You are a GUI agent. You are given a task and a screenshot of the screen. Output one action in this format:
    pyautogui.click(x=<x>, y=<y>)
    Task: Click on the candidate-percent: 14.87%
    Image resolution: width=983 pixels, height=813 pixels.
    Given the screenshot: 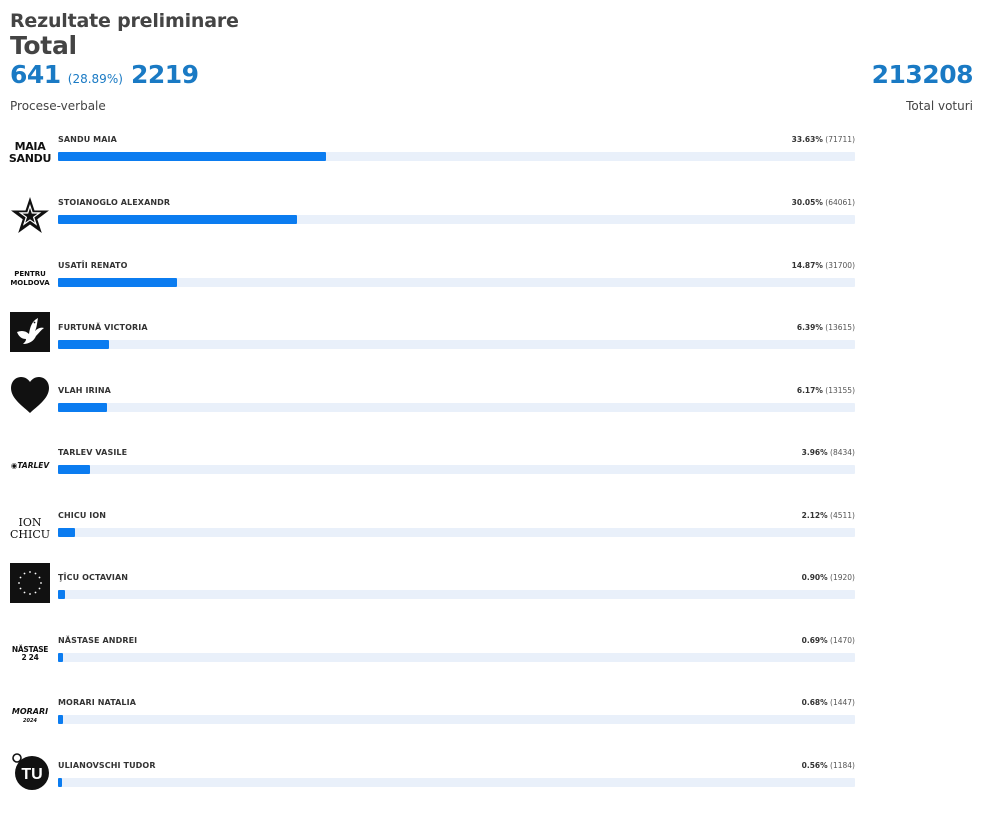 What is the action you would take?
    pyautogui.click(x=807, y=265)
    